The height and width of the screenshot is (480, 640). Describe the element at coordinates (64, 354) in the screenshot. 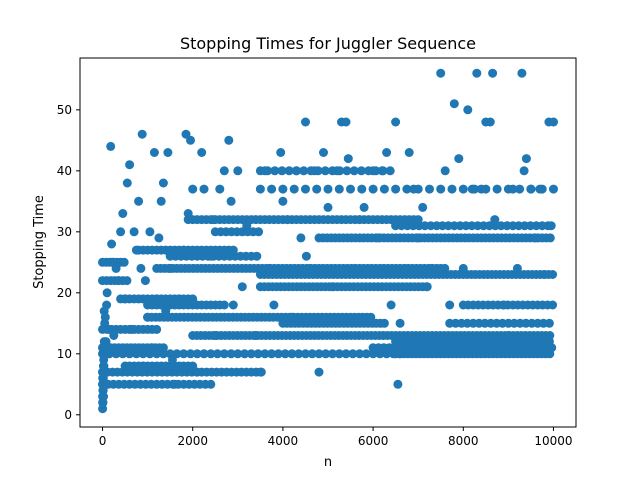

I see `y-tick-label: 10` at that location.